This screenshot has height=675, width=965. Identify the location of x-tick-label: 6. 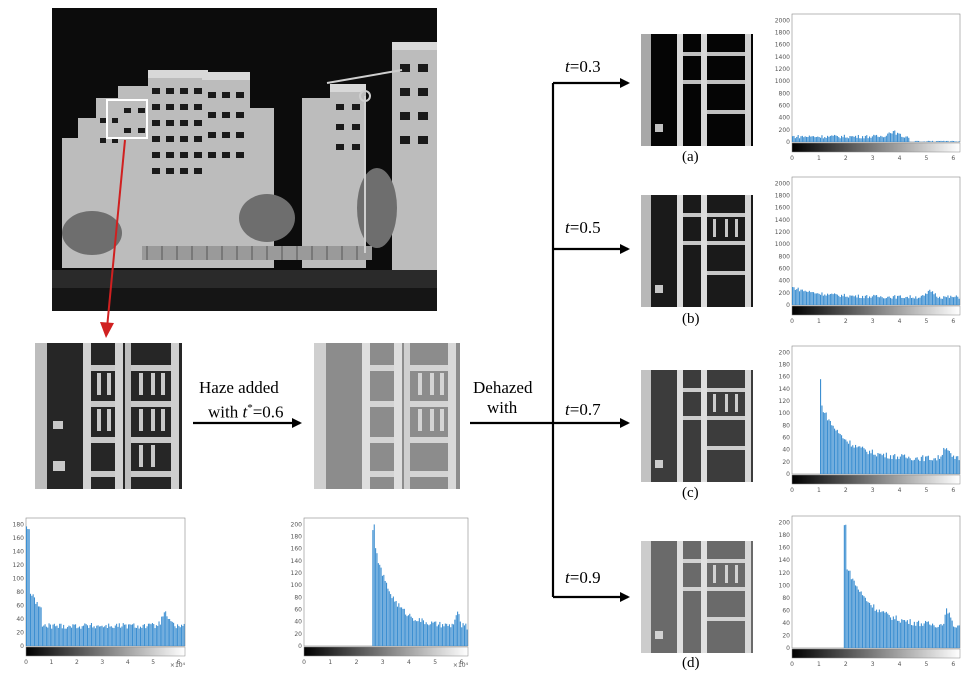
(953, 490).